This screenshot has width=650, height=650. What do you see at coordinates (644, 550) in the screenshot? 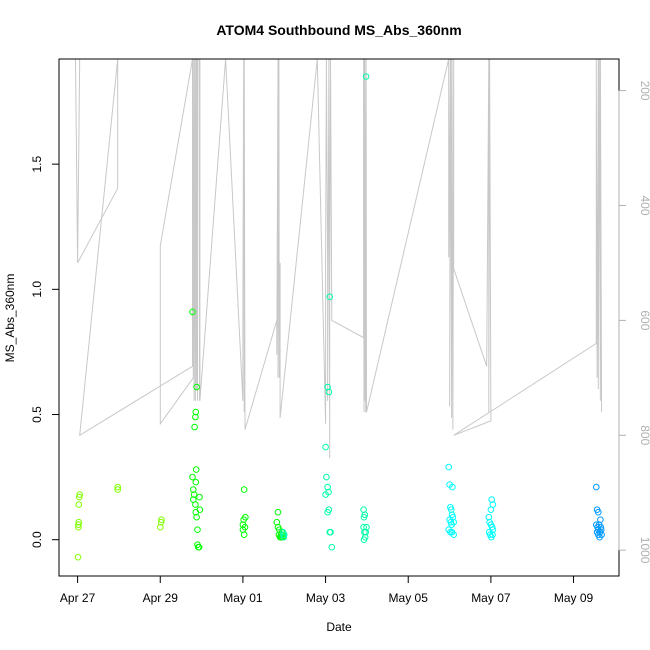
I see `y2-tick-label: 1000` at bounding box center [644, 550].